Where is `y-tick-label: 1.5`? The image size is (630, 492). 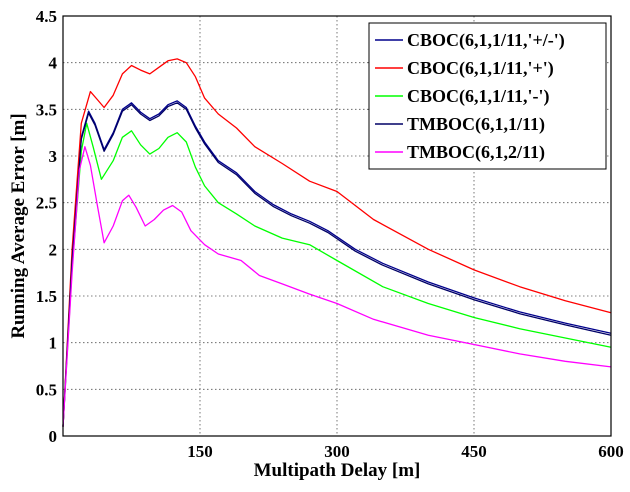
y-tick-label: 1.5 is located at coordinates (46, 296).